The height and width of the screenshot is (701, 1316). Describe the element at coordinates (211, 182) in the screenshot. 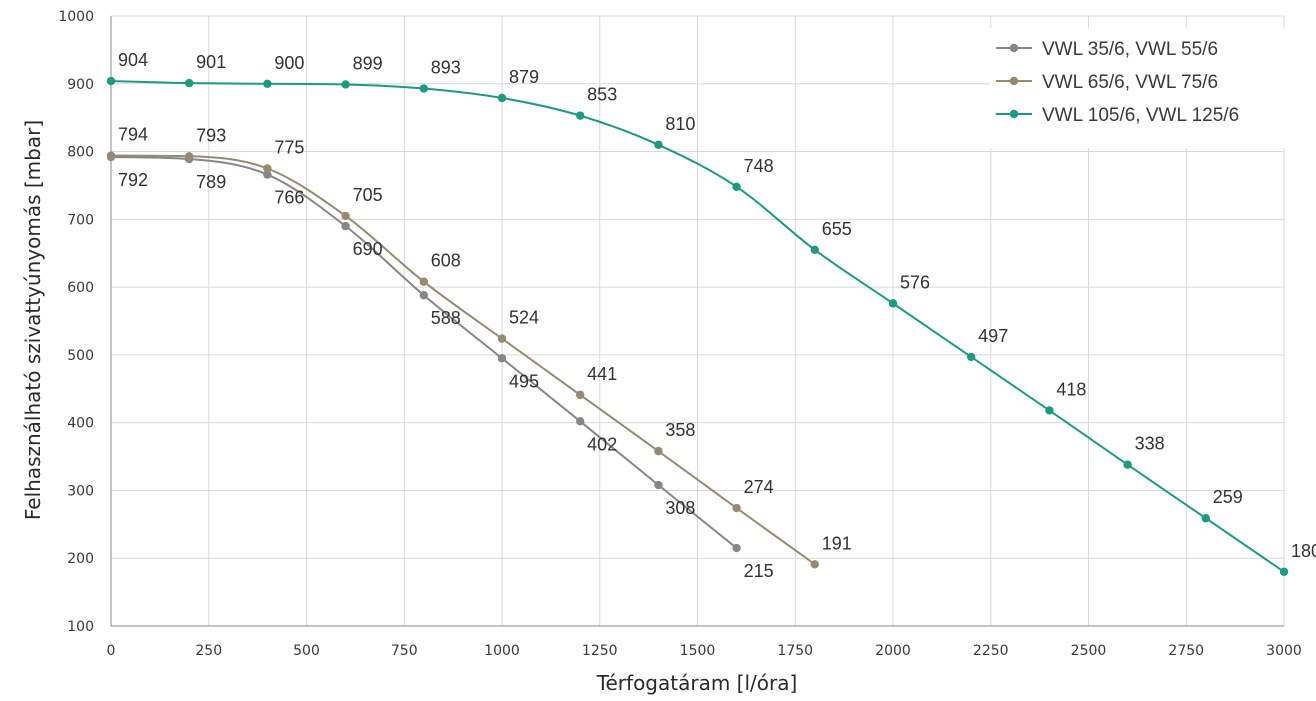

I see `data-label: 789` at that location.